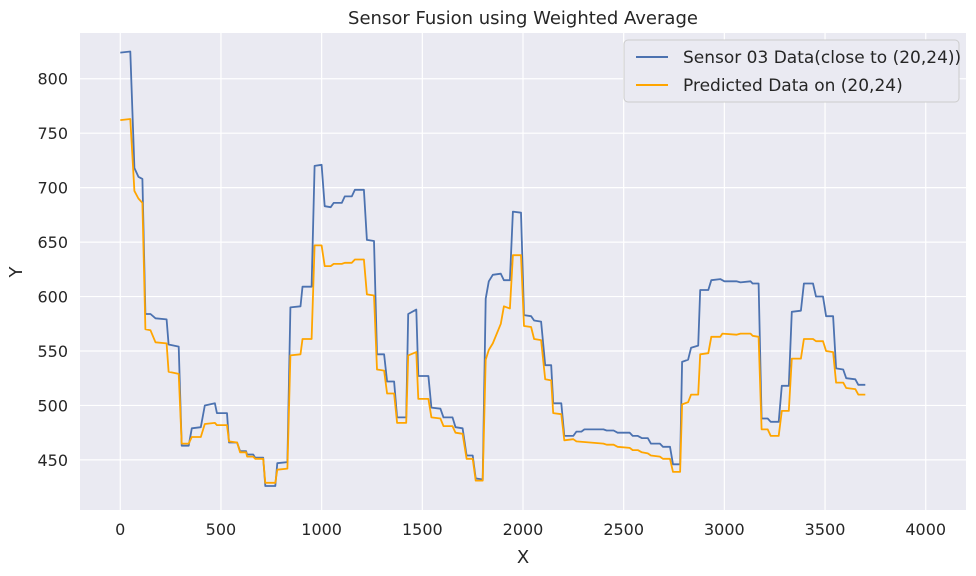  I want to click on y-tick-label: 750, so click(52, 133).